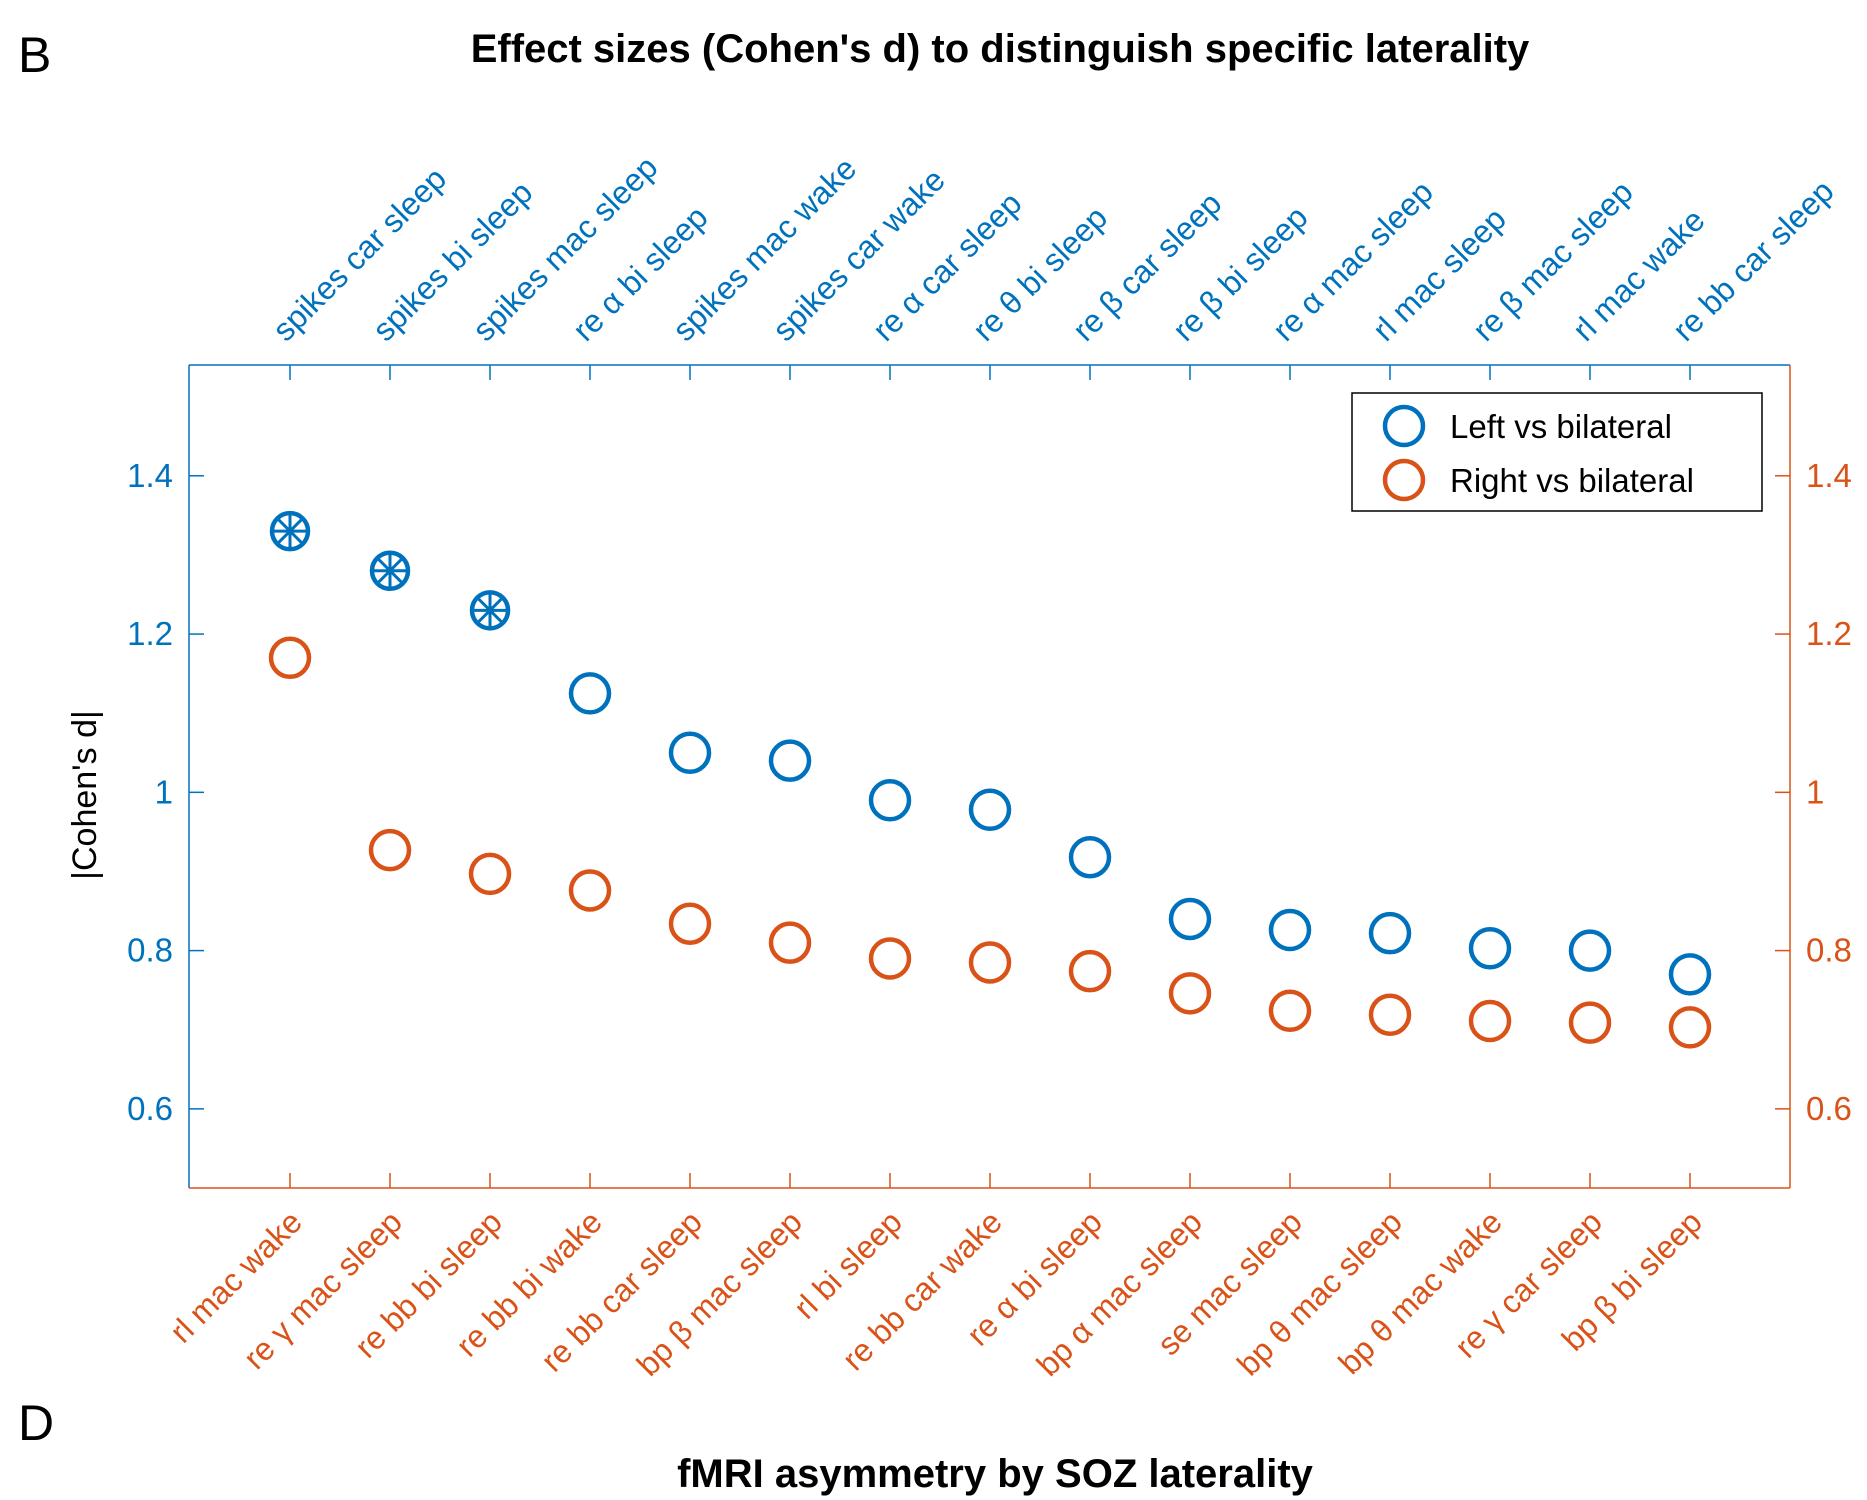 The height and width of the screenshot is (1500, 1867). I want to click on top-category-label: spikes car sleep, so click(359, 254).